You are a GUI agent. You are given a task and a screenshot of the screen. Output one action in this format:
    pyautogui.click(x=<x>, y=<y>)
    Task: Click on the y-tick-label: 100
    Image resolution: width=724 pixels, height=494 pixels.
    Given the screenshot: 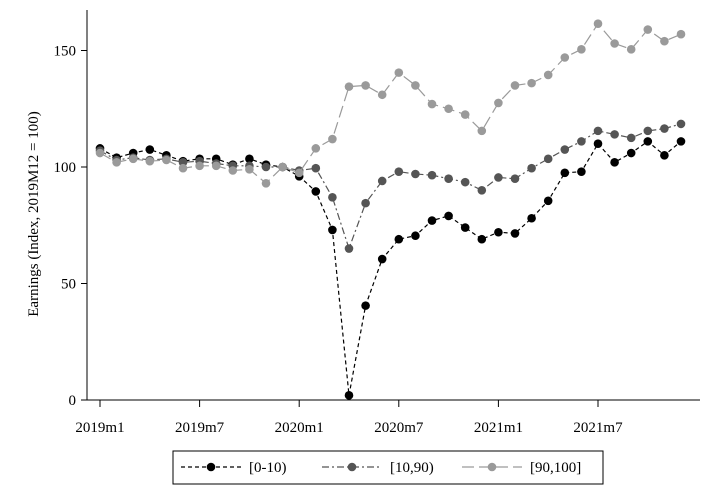 What is the action you would take?
    pyautogui.click(x=65, y=168)
    